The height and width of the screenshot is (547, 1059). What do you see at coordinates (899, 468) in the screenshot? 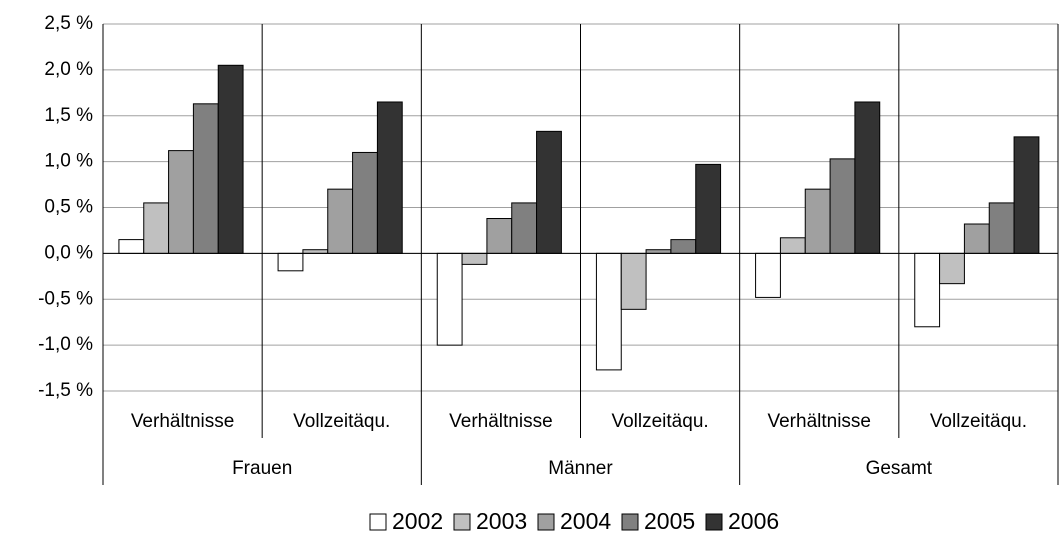
I see `group-label: Gesamt` at bounding box center [899, 468].